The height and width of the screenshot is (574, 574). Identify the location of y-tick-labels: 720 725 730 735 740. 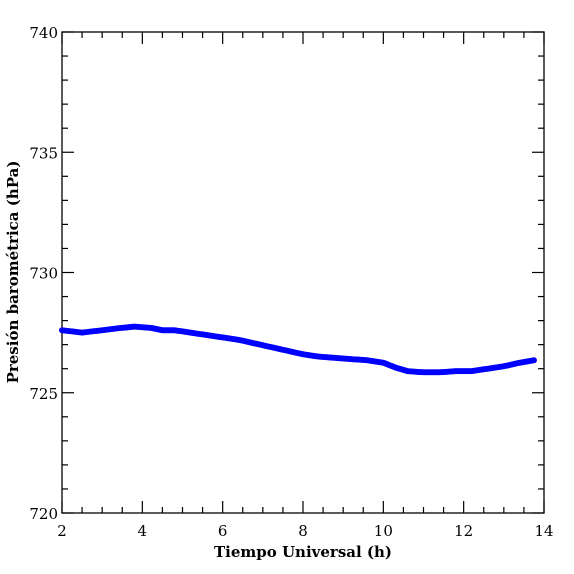
(43, 273).